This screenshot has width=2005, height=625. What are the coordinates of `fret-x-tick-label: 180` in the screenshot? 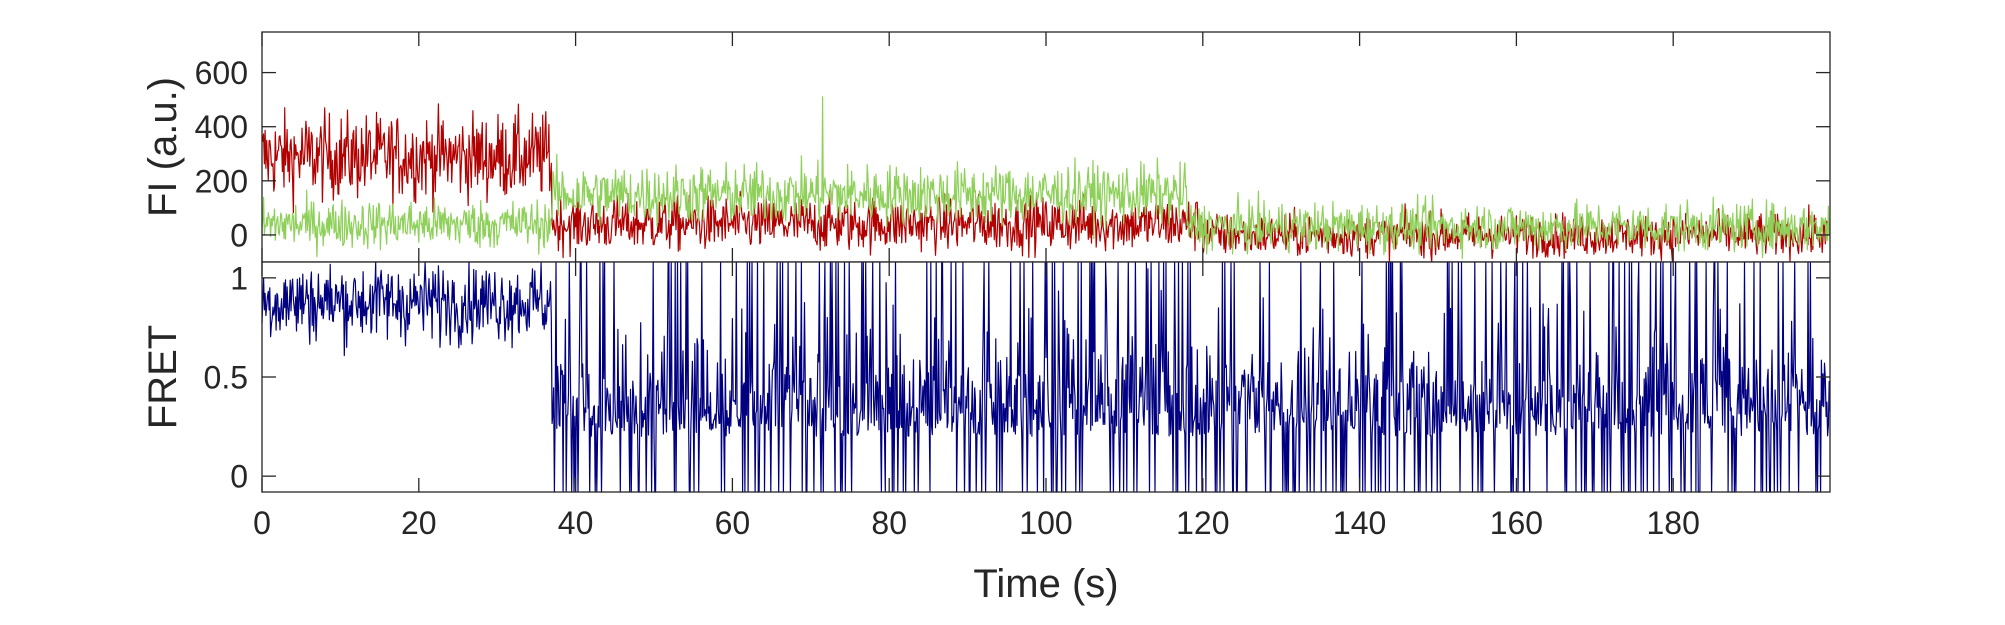 It's located at (1673, 523).